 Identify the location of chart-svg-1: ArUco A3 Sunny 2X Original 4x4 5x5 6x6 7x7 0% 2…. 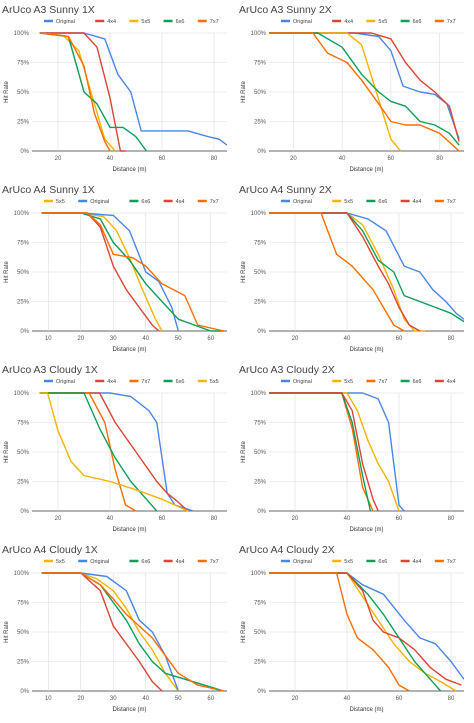
(351, 88).